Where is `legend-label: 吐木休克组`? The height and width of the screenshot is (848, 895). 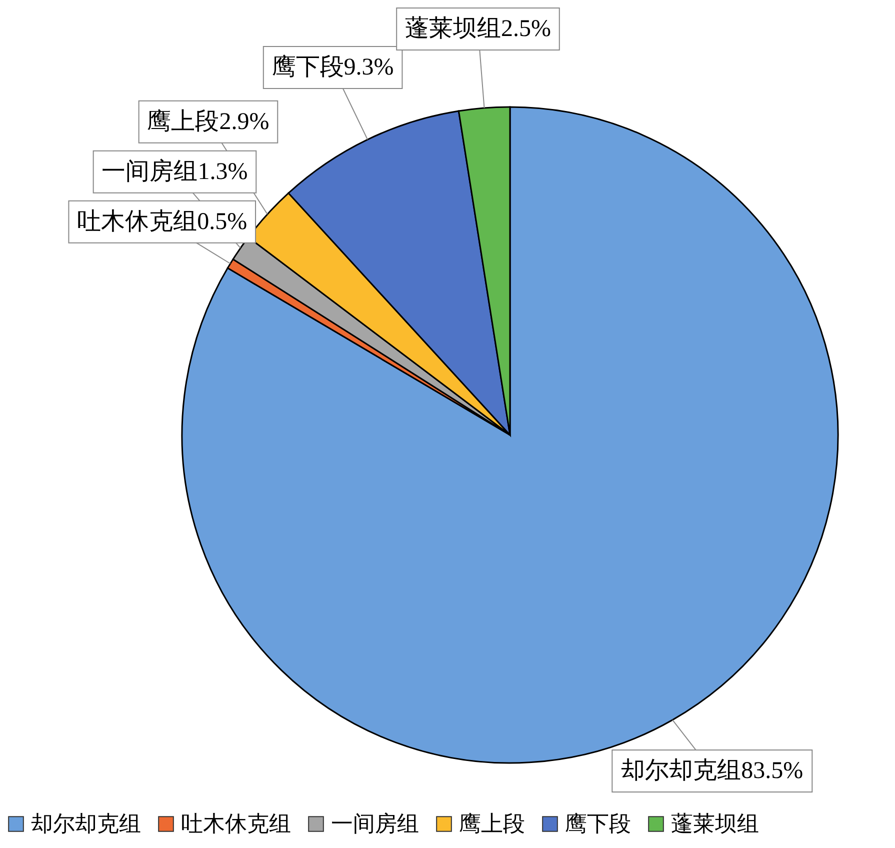 legend-label: 吐木休克组 is located at coordinates (236, 823).